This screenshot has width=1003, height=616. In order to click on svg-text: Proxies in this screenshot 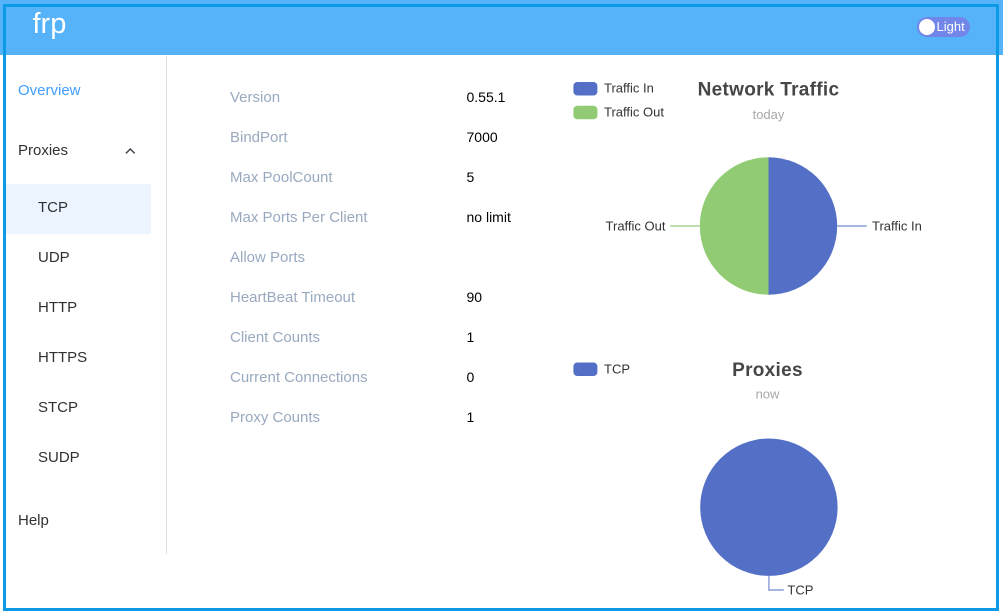, I will do `click(767, 370)`.